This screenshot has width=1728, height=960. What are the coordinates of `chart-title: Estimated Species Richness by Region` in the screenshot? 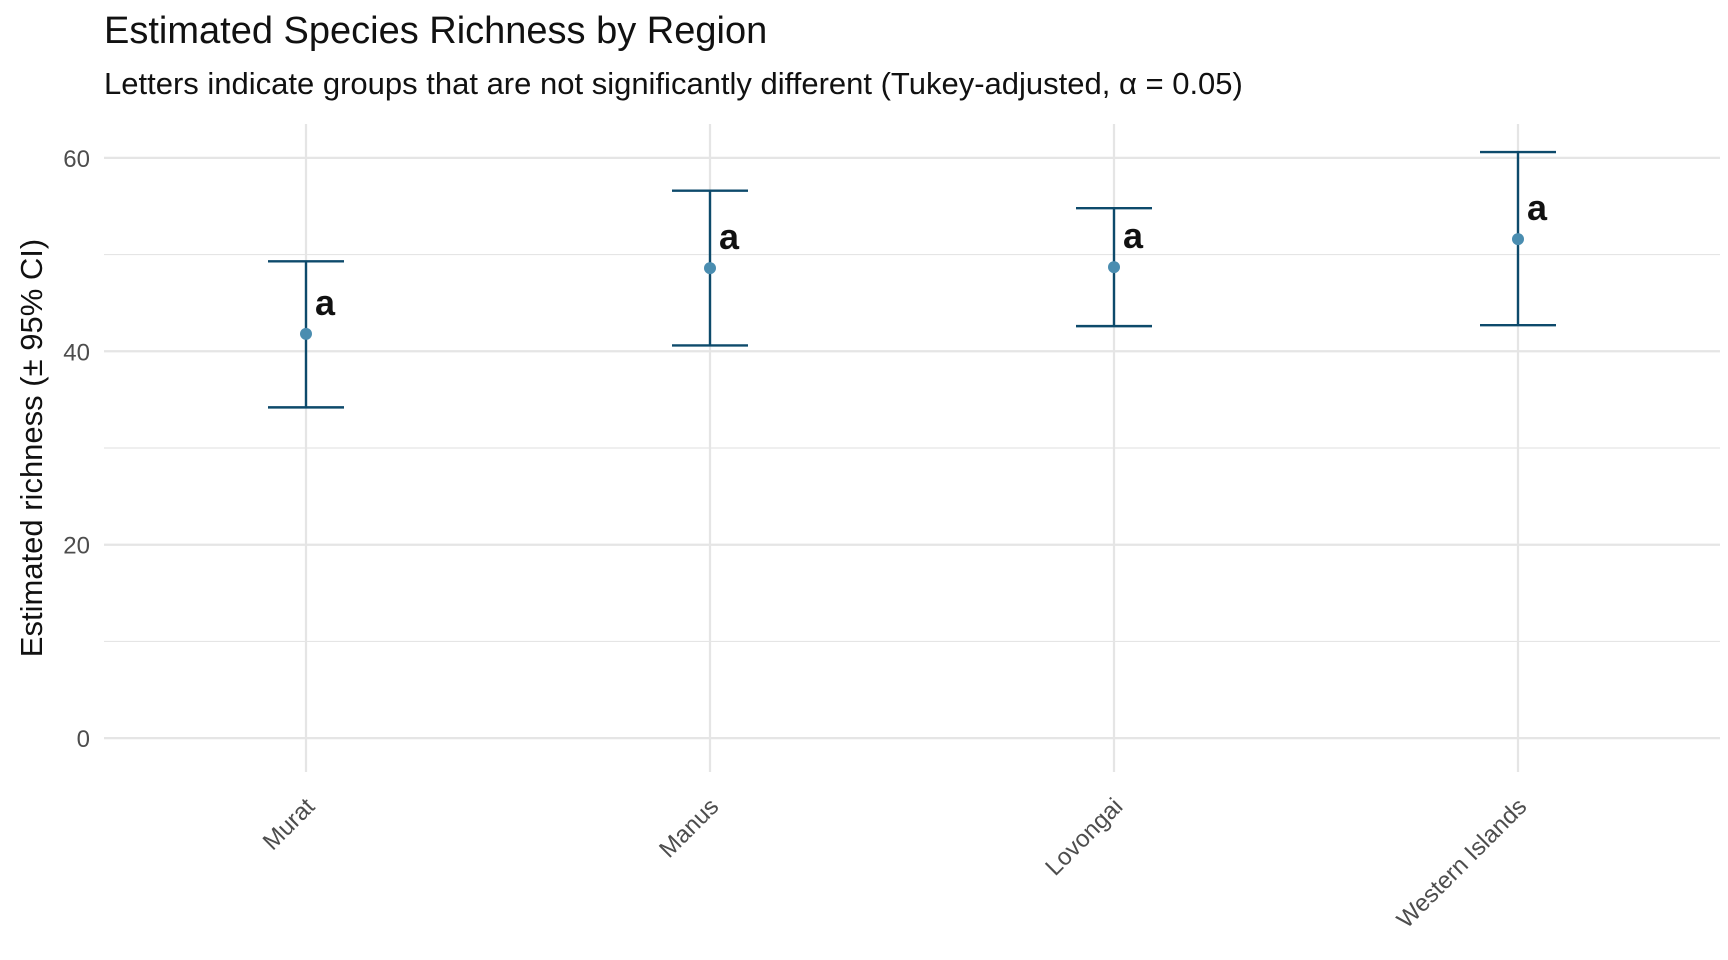 It's located at (436, 31).